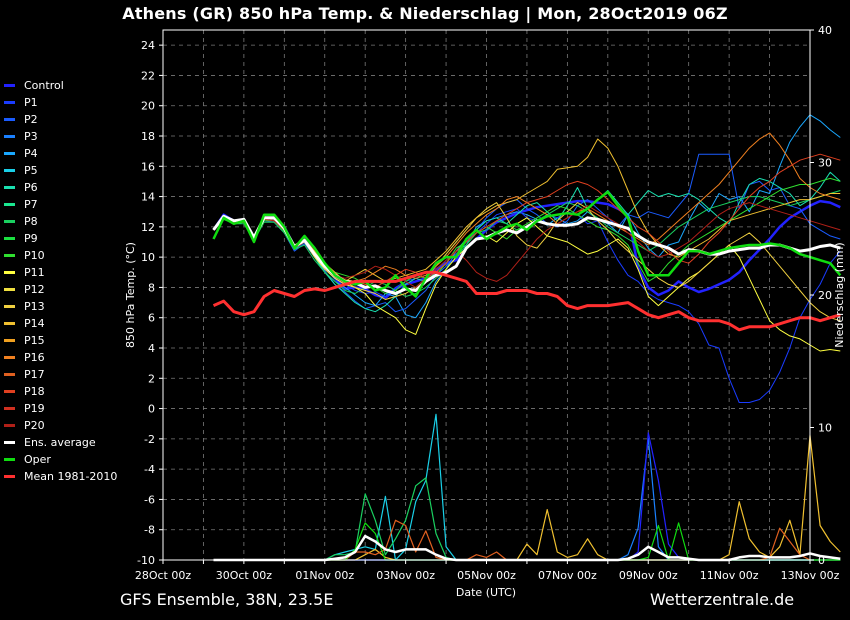 The height and width of the screenshot is (620, 850). What do you see at coordinates (31, 187) in the screenshot?
I see `legend-label: P6` at bounding box center [31, 187].